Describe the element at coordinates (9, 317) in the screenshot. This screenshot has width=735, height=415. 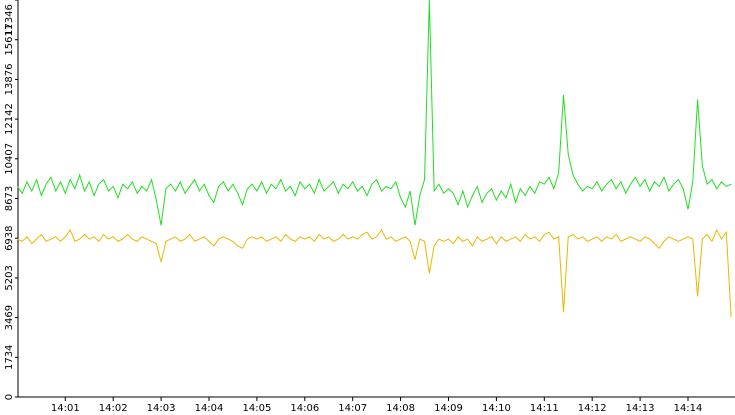
I see `y-tick-label: 3469` at that location.